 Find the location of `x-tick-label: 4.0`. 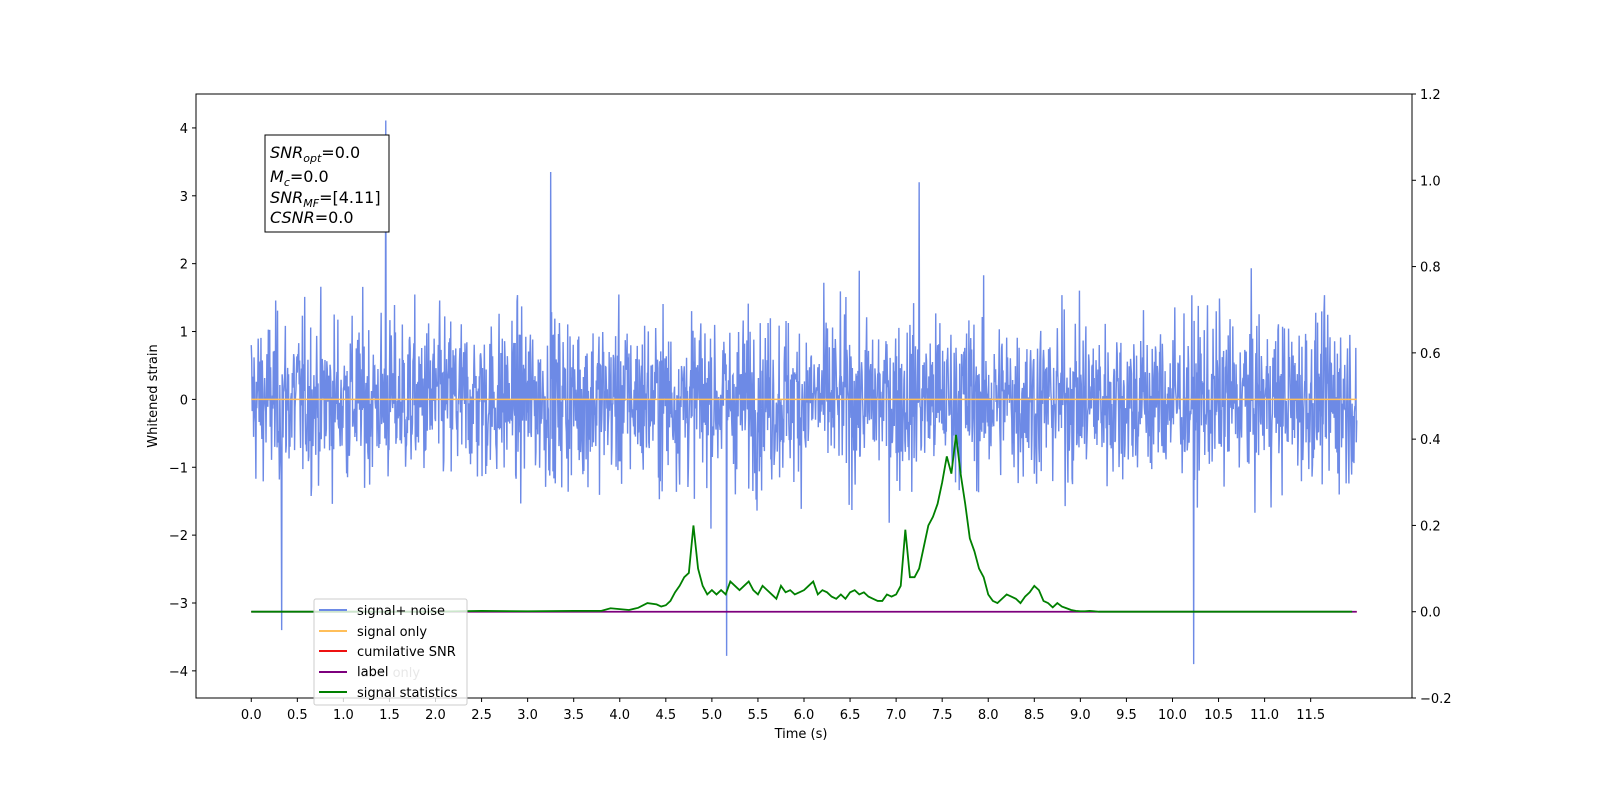

x-tick-label: 4.0 is located at coordinates (619, 715).